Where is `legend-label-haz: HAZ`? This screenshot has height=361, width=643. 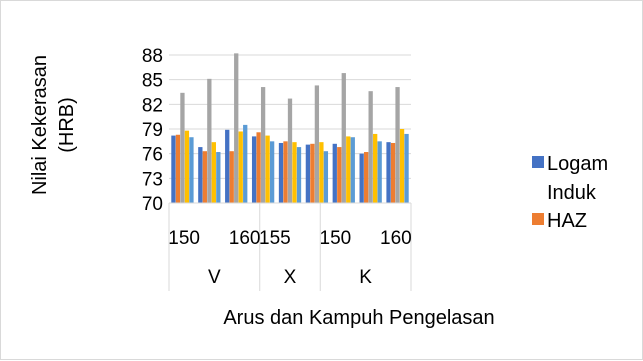 legend-label-haz: HAZ is located at coordinates (567, 221).